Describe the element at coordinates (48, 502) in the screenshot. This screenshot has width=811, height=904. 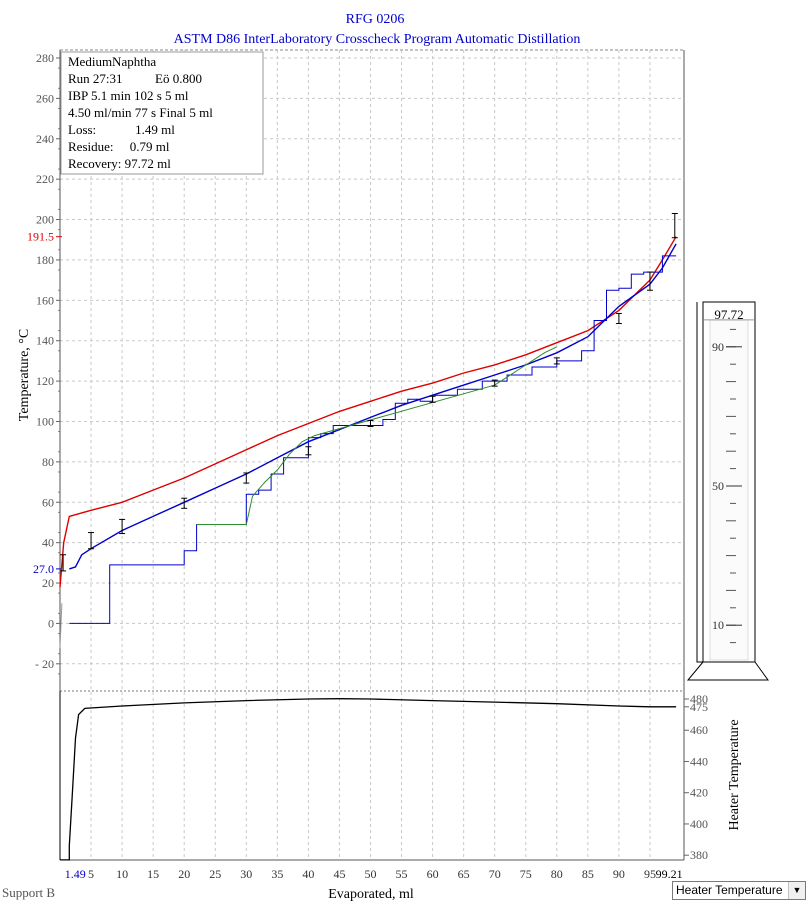
I see `y-tick-label: 60` at that location.